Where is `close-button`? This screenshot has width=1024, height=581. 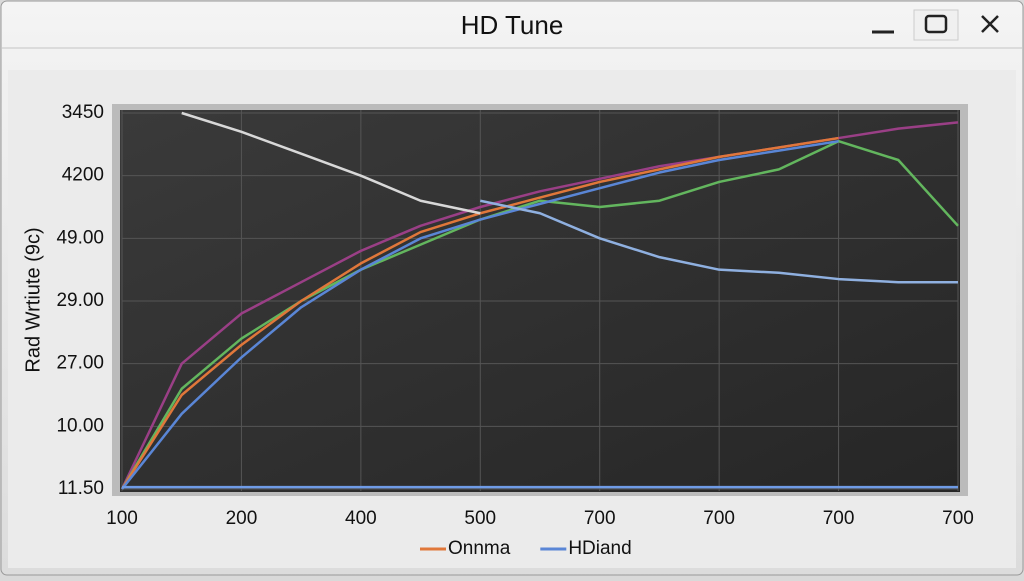 close-button is located at coordinates (990, 25).